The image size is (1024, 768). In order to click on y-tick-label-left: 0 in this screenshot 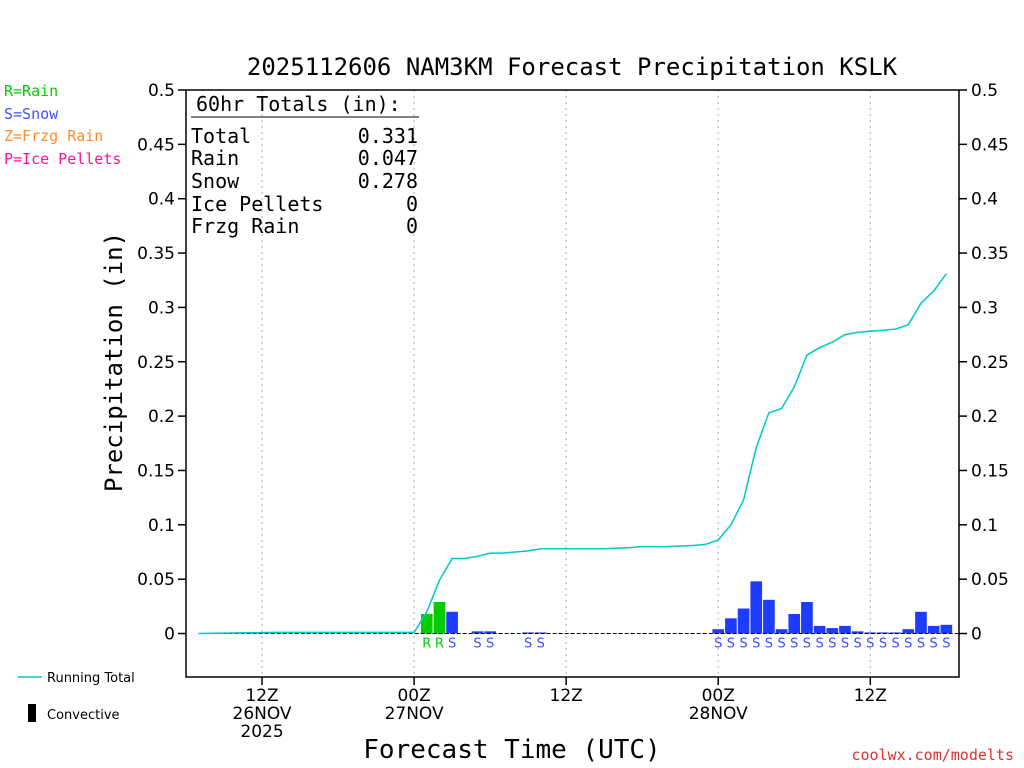, I will do `click(169, 635)`.